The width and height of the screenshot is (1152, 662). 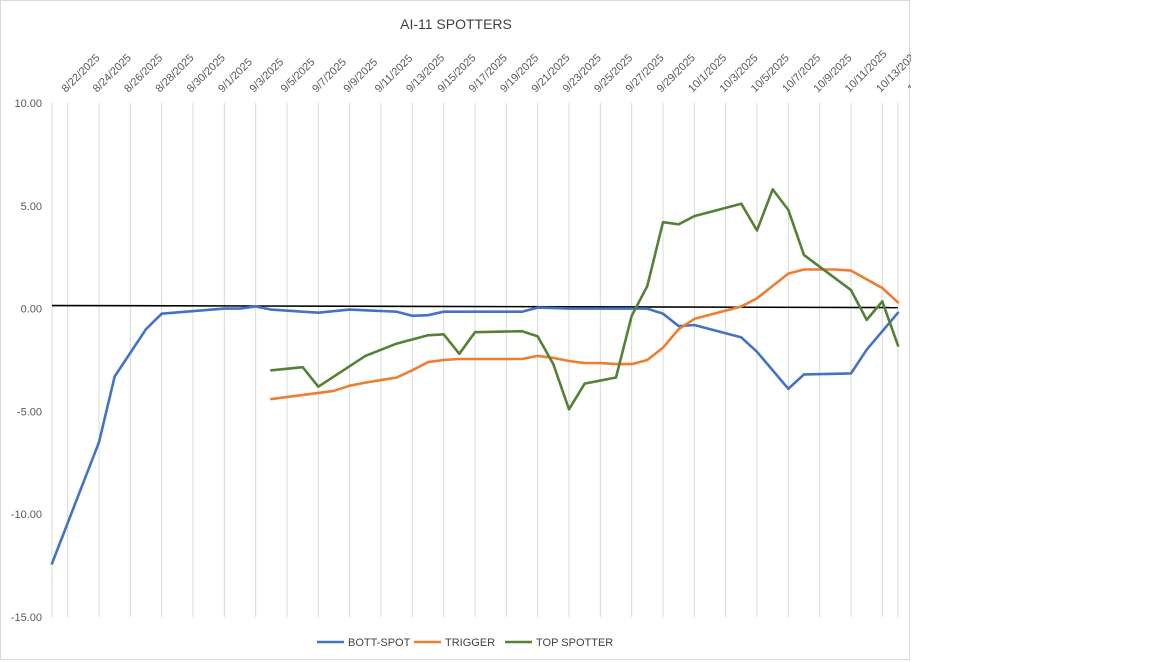 I want to click on y-tick-label: 0.00, so click(x=31, y=310).